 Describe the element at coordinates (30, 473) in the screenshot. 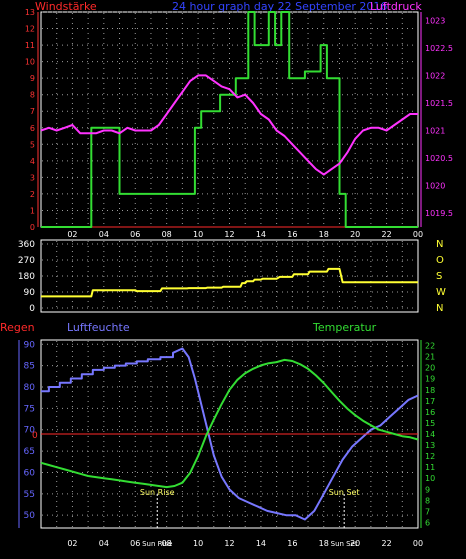

I see `left-axis-tick-label: 60` at that location.